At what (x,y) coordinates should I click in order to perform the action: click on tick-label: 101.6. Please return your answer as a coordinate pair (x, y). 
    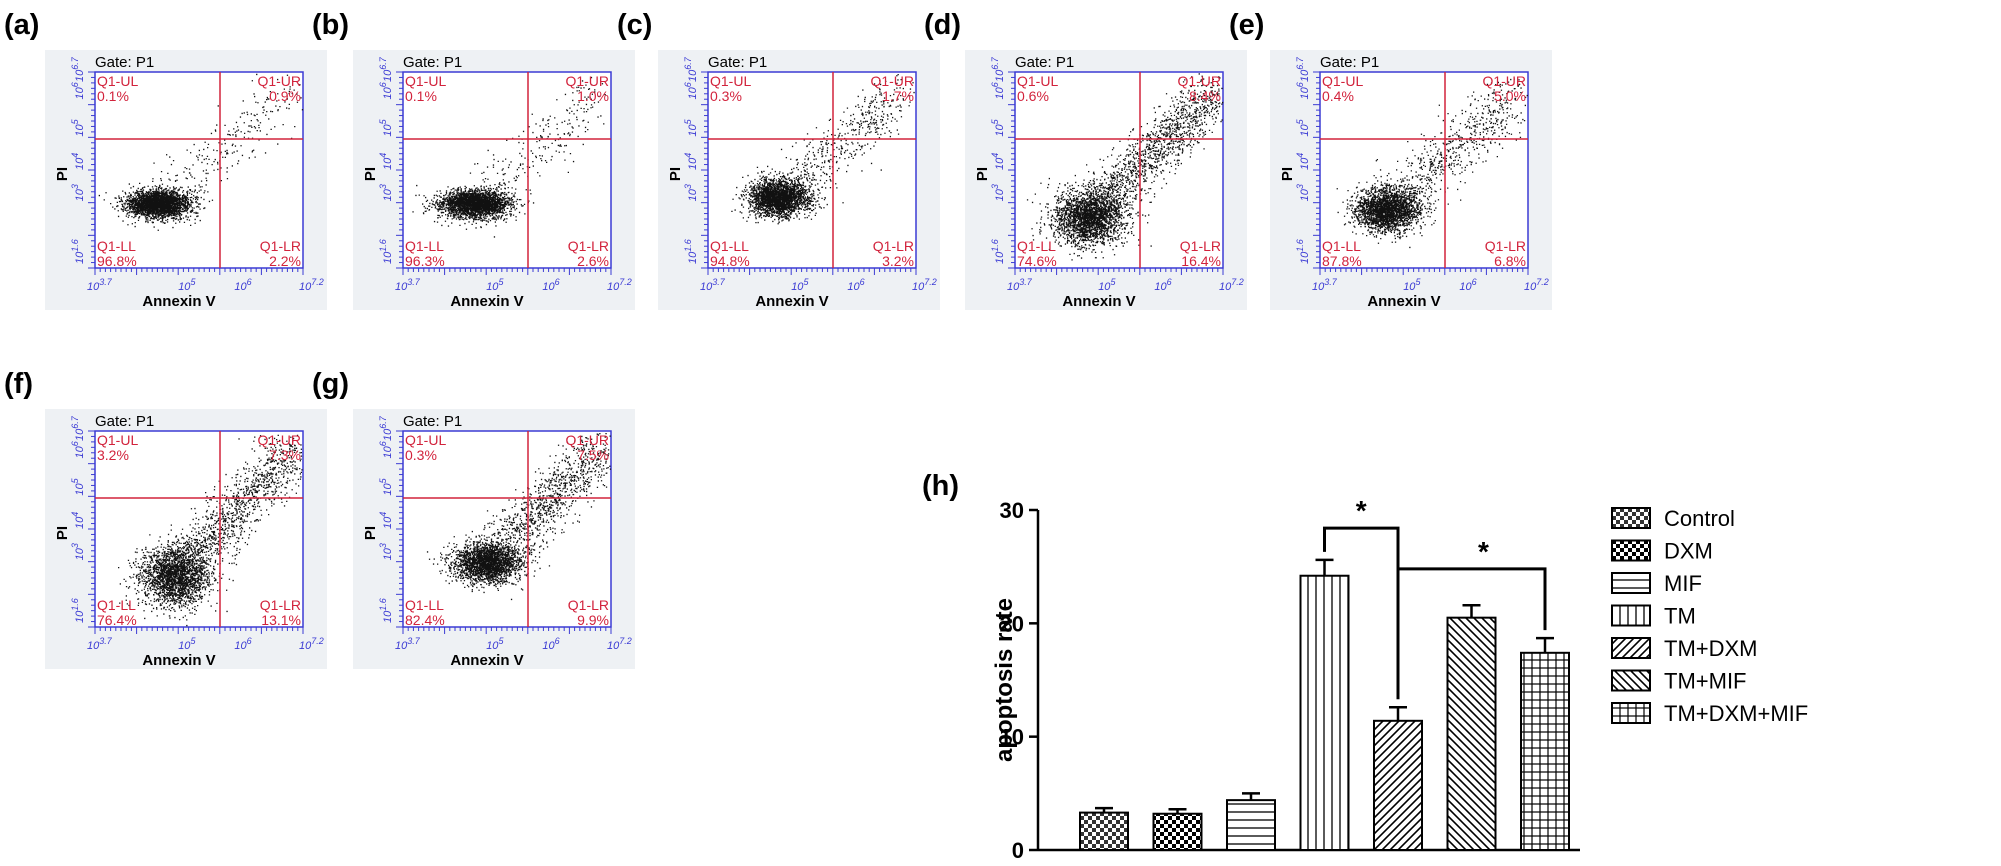
    Looking at the image, I should click on (386, 251).